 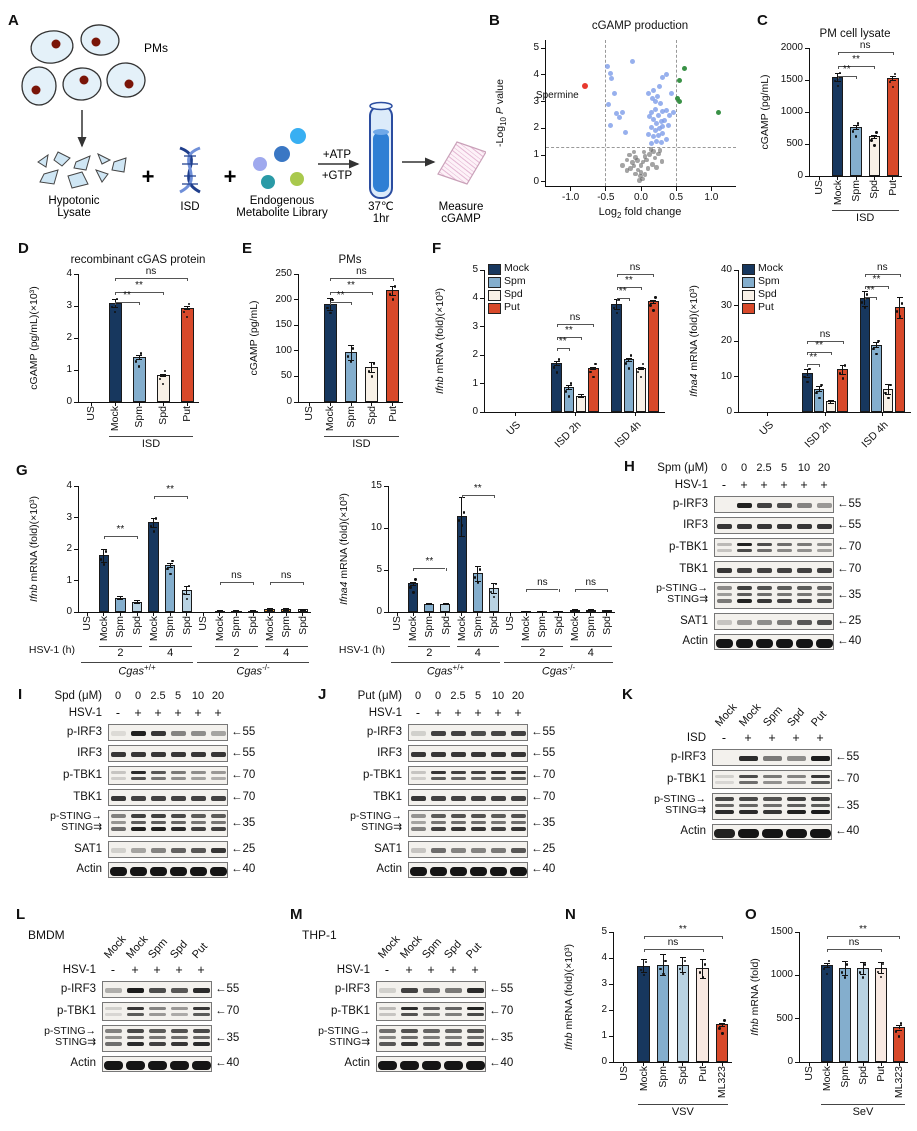 What do you see at coordinates (388, 848) in the screenshot?
I see `row-label: SAT1` at bounding box center [388, 848].